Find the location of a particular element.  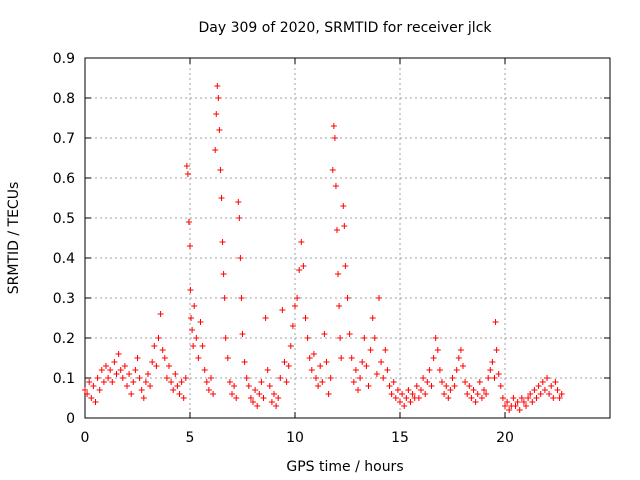

y-axis-label: SRMTID / TECUs is located at coordinates (14, 238).